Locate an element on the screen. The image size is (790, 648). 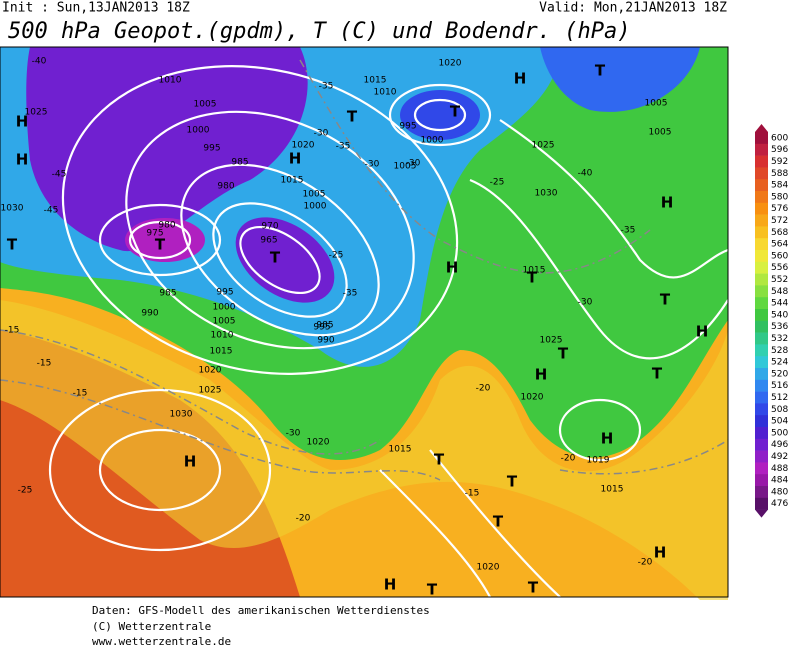
core is located at coordinates (440, 115).